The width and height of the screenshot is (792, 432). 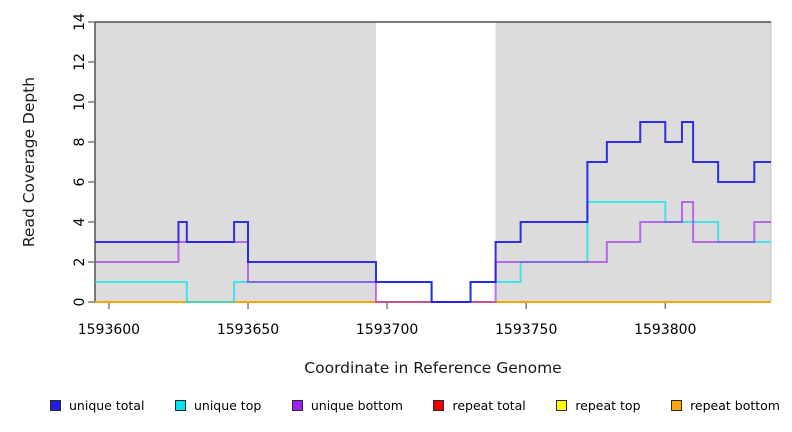 I want to click on svg-text: 6, so click(x=80, y=181).